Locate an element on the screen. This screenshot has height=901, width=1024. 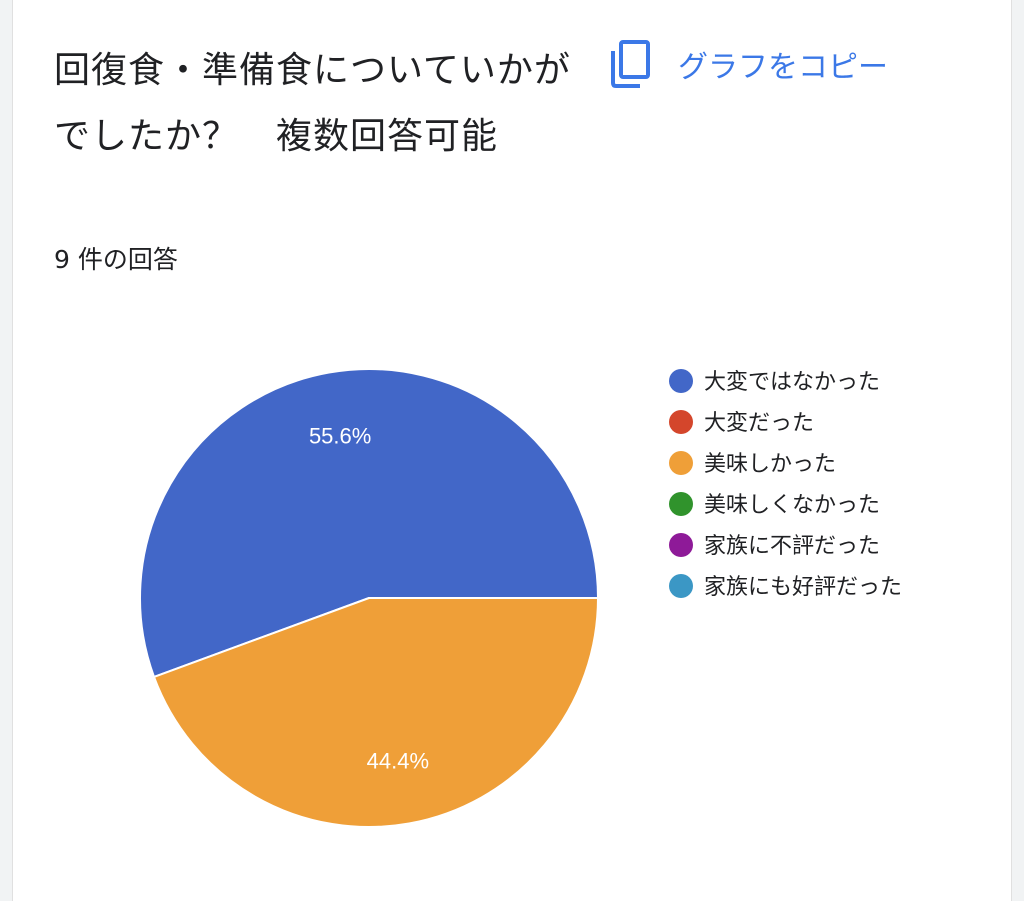
copy-chart-button: グラフをコピー is located at coordinates (748, 64).